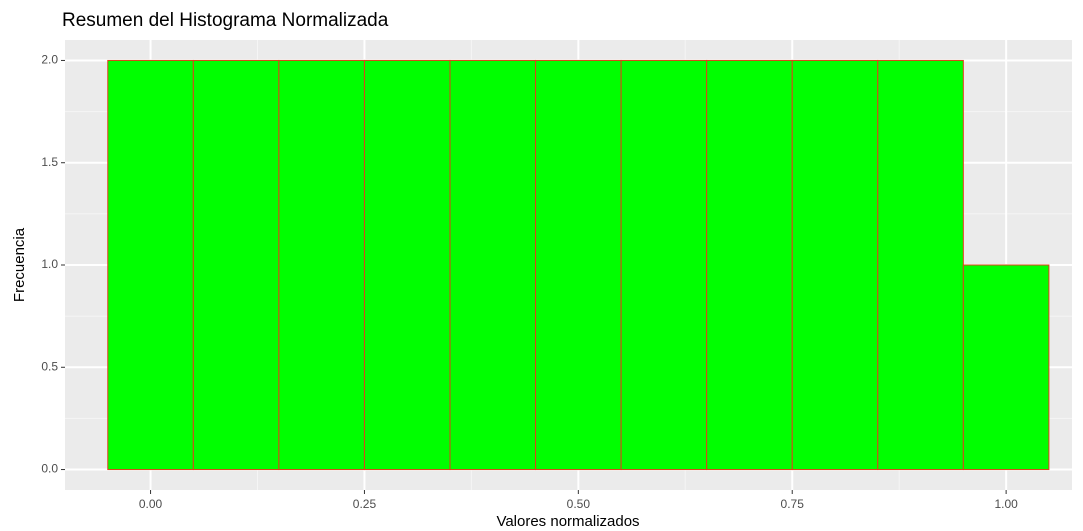 Image resolution: width=1083 pixels, height=531 pixels. I want to click on x-tick-label: 1.00, so click(1006, 504).